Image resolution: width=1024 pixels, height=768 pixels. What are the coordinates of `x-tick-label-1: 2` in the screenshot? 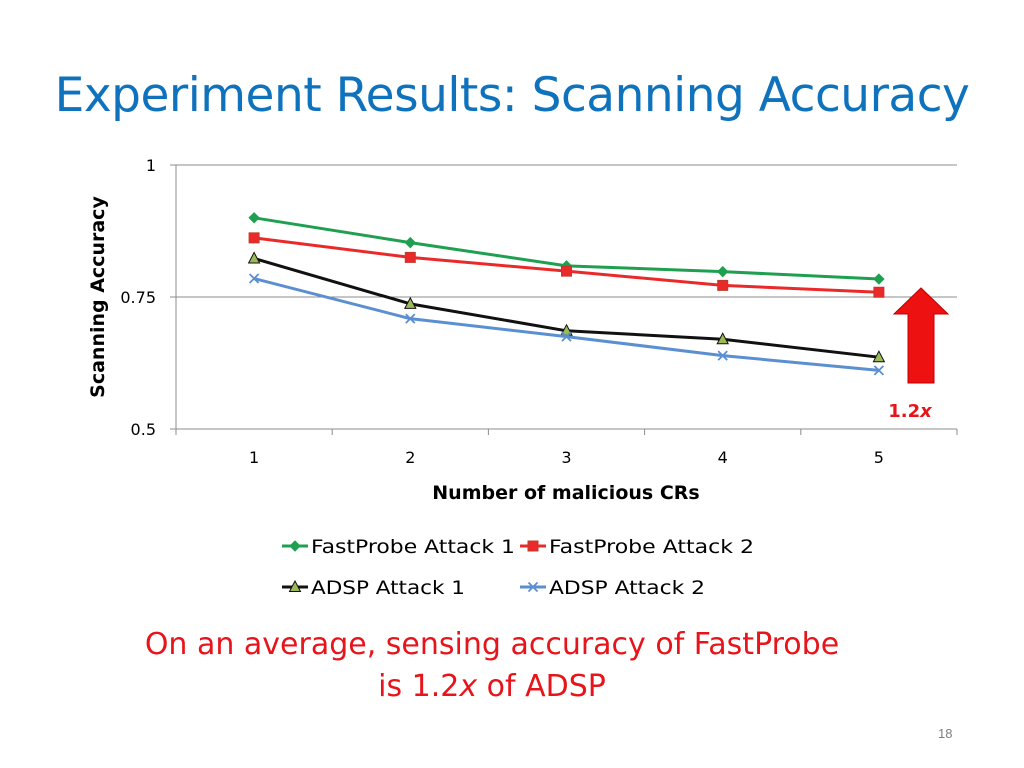 It's located at (410, 457).